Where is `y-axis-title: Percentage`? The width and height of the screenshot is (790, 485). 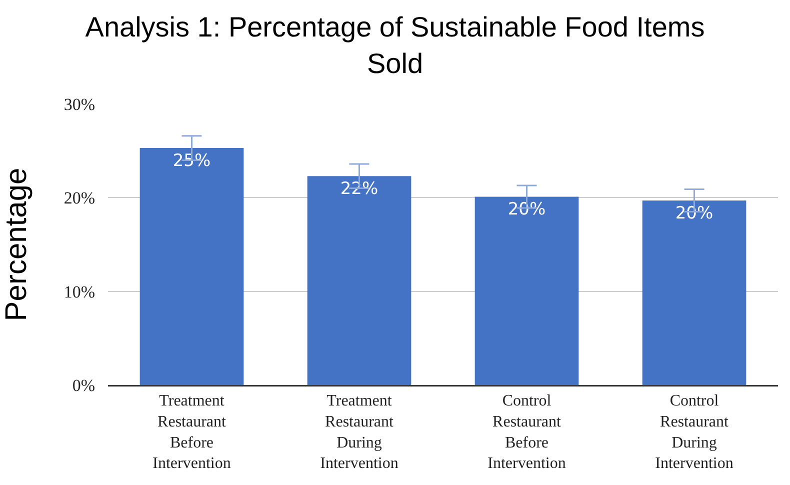
y-axis-title: Percentage is located at coordinates (16, 245).